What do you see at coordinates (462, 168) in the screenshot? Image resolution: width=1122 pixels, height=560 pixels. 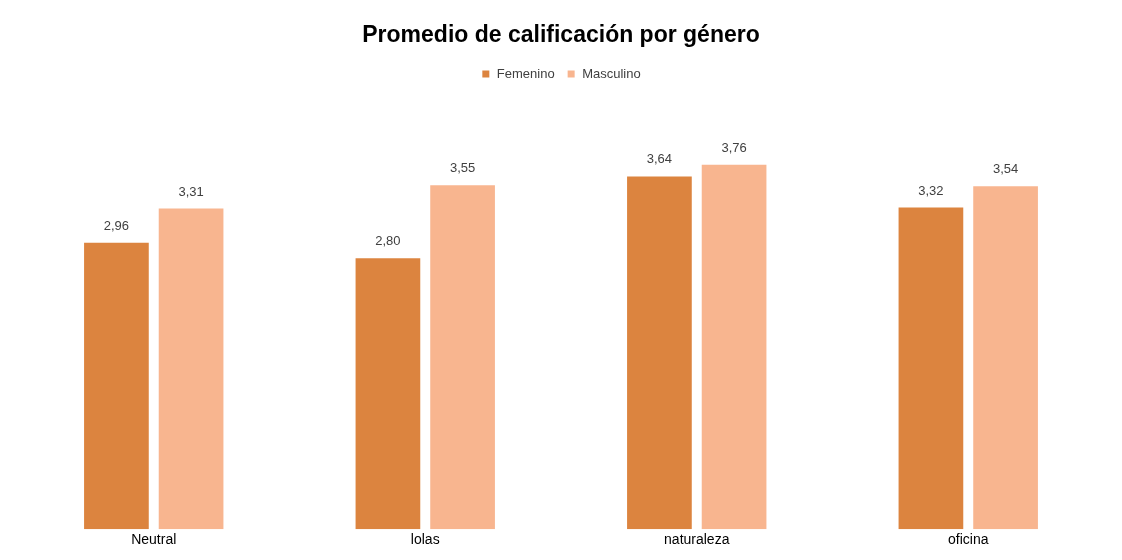 I see `data-label: 3,55` at bounding box center [462, 168].